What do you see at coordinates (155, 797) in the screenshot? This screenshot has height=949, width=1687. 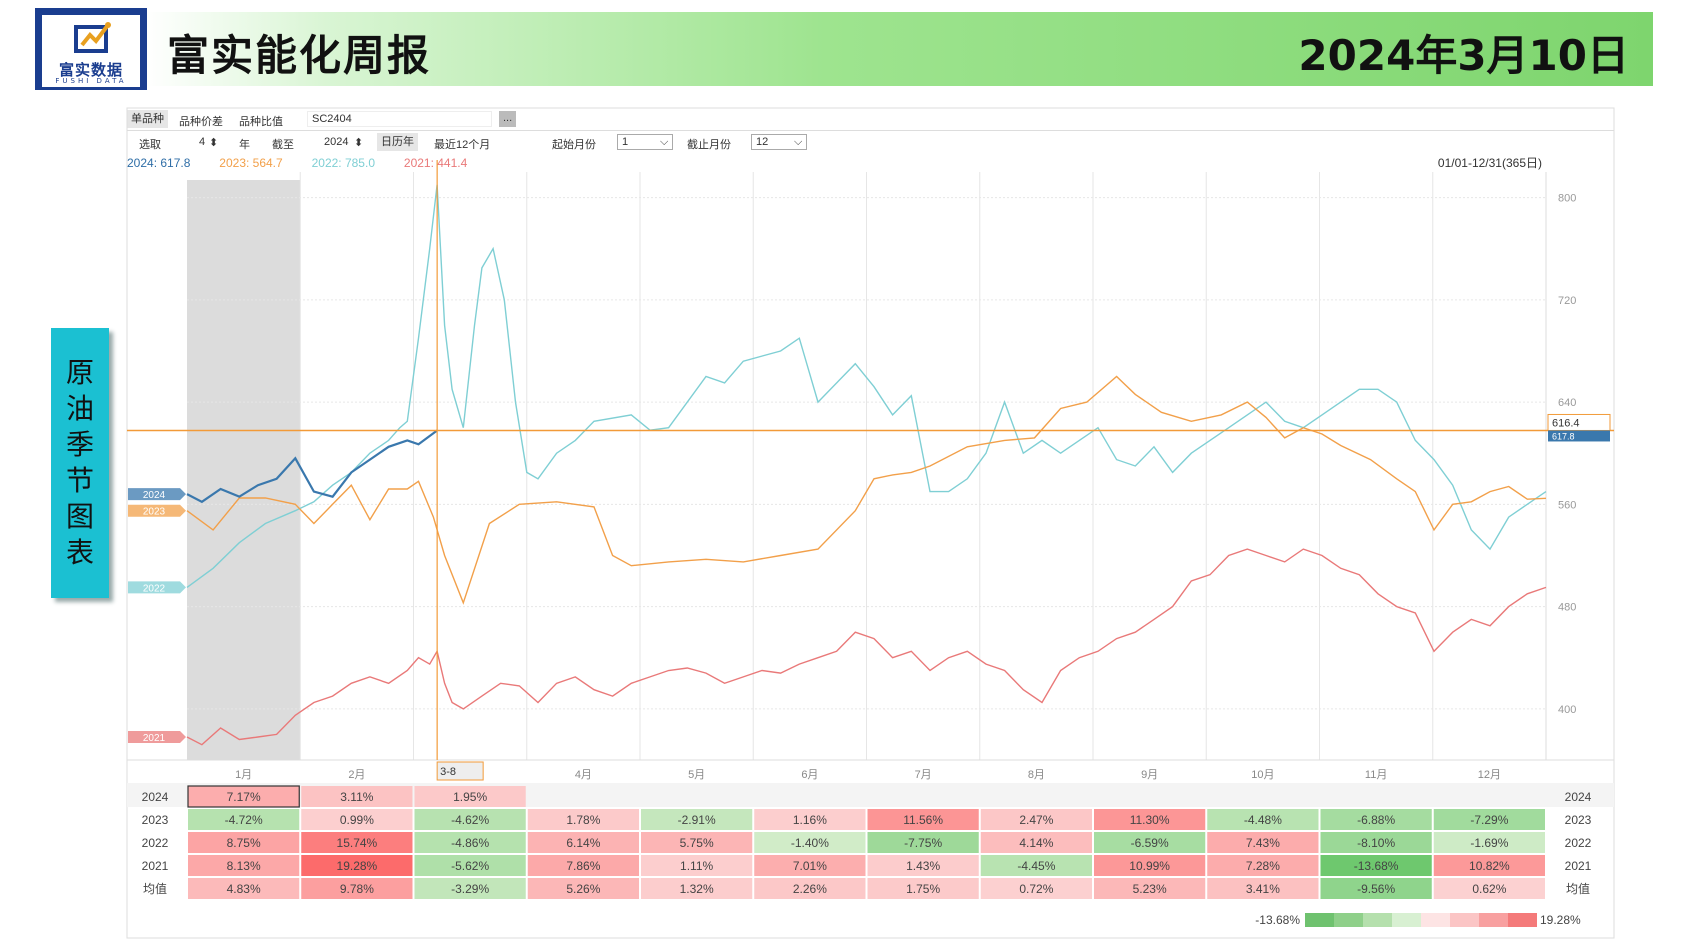 I see `table-row-label: 2024` at bounding box center [155, 797].